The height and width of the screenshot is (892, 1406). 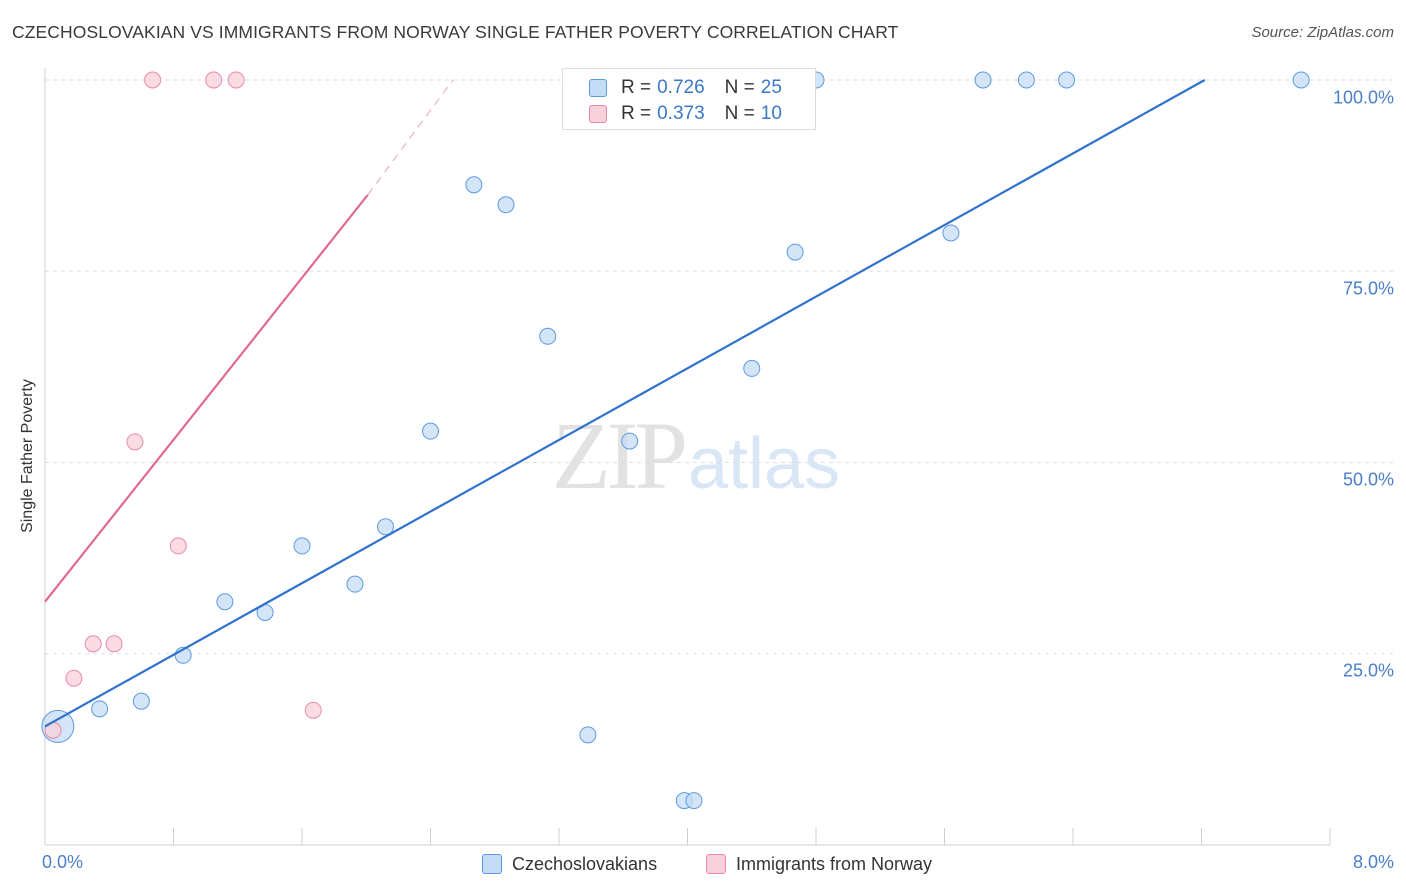 What do you see at coordinates (585, 863) in the screenshot?
I see `series-name-czechoslovakians: Czechoslovakians` at bounding box center [585, 863].